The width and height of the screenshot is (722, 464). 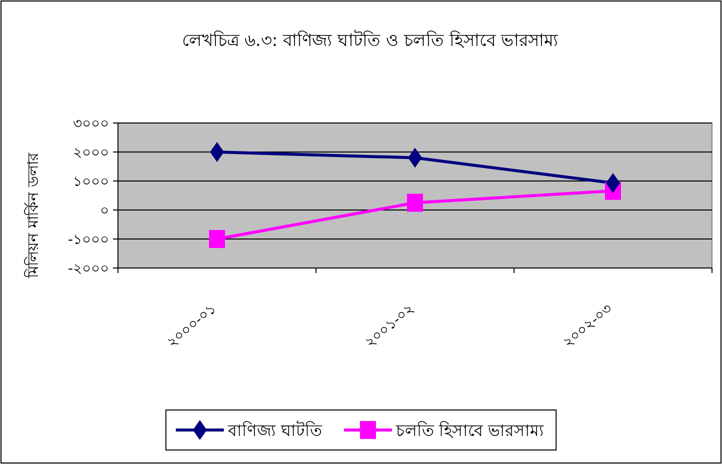 I want to click on y-tick-label: ০, so click(x=104, y=211).